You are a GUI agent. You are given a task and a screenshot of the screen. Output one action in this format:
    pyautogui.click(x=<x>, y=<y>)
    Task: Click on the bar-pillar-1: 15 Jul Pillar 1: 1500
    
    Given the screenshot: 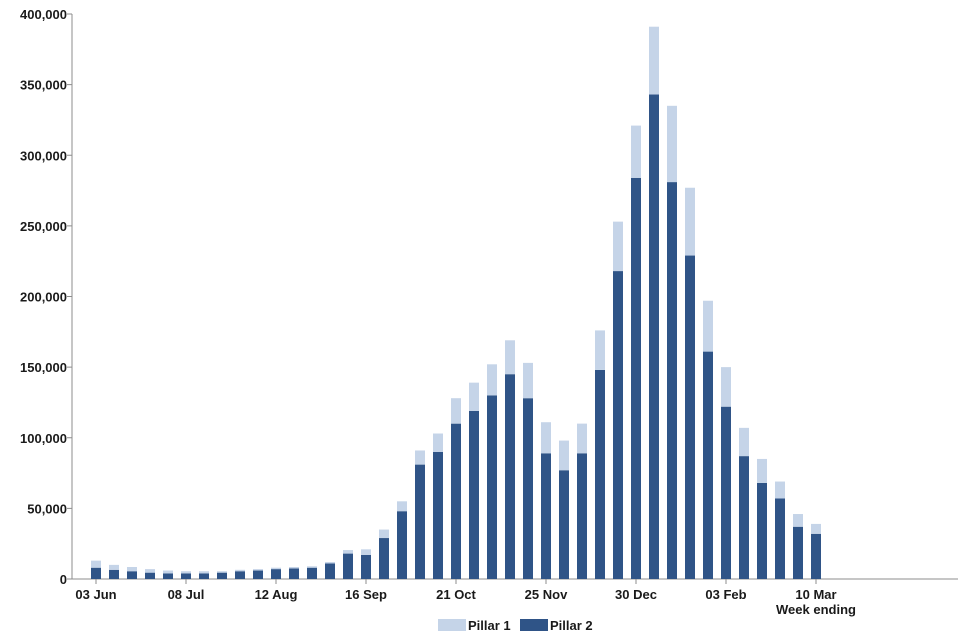 What is the action you would take?
    pyautogui.click(x=204, y=572)
    